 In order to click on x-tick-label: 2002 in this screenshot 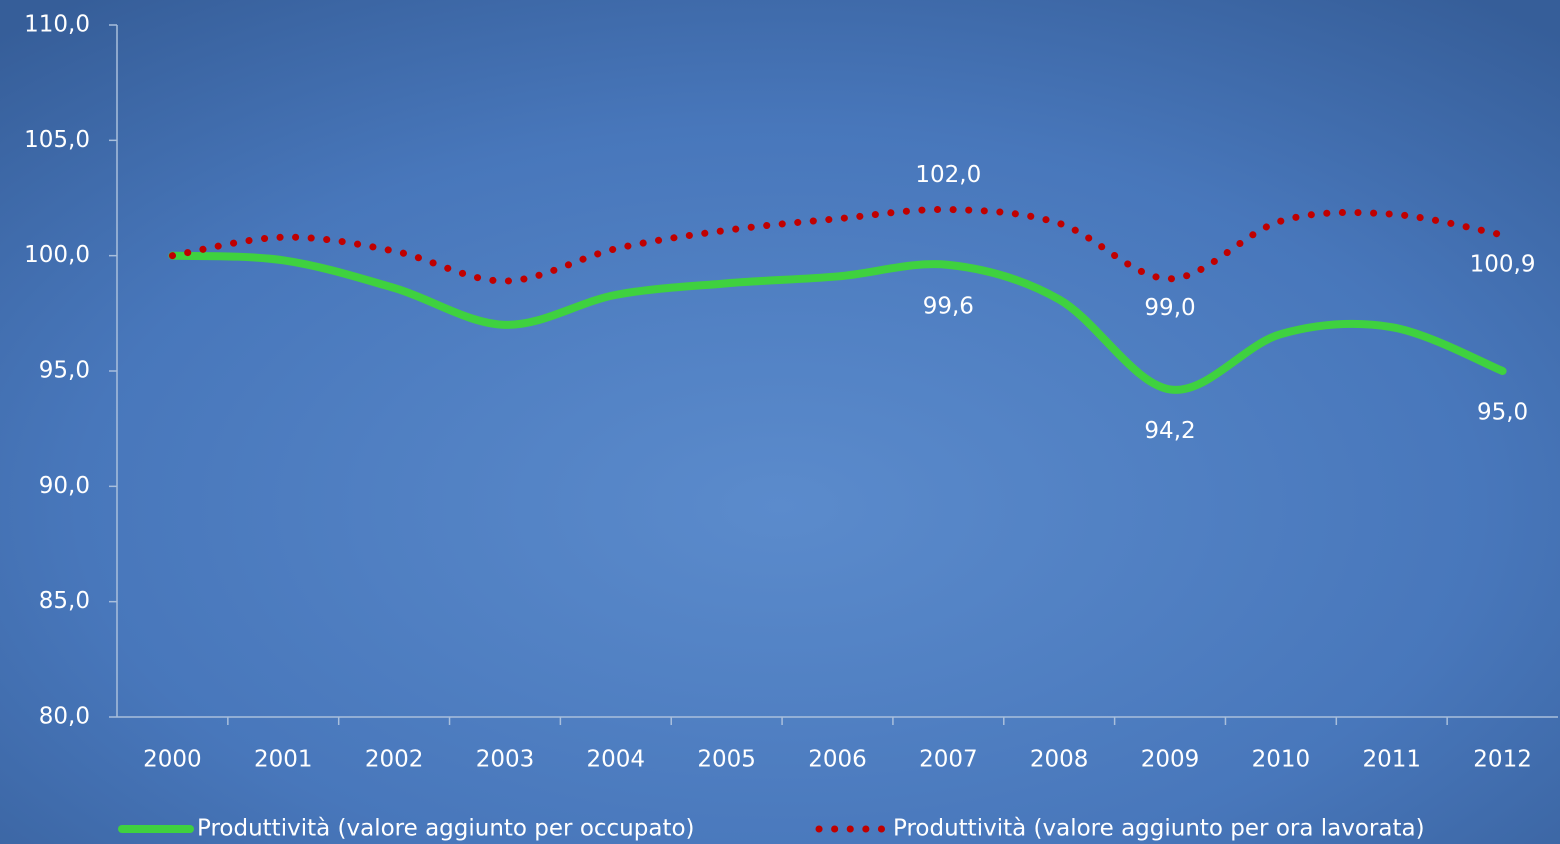, I will do `click(394, 760)`.